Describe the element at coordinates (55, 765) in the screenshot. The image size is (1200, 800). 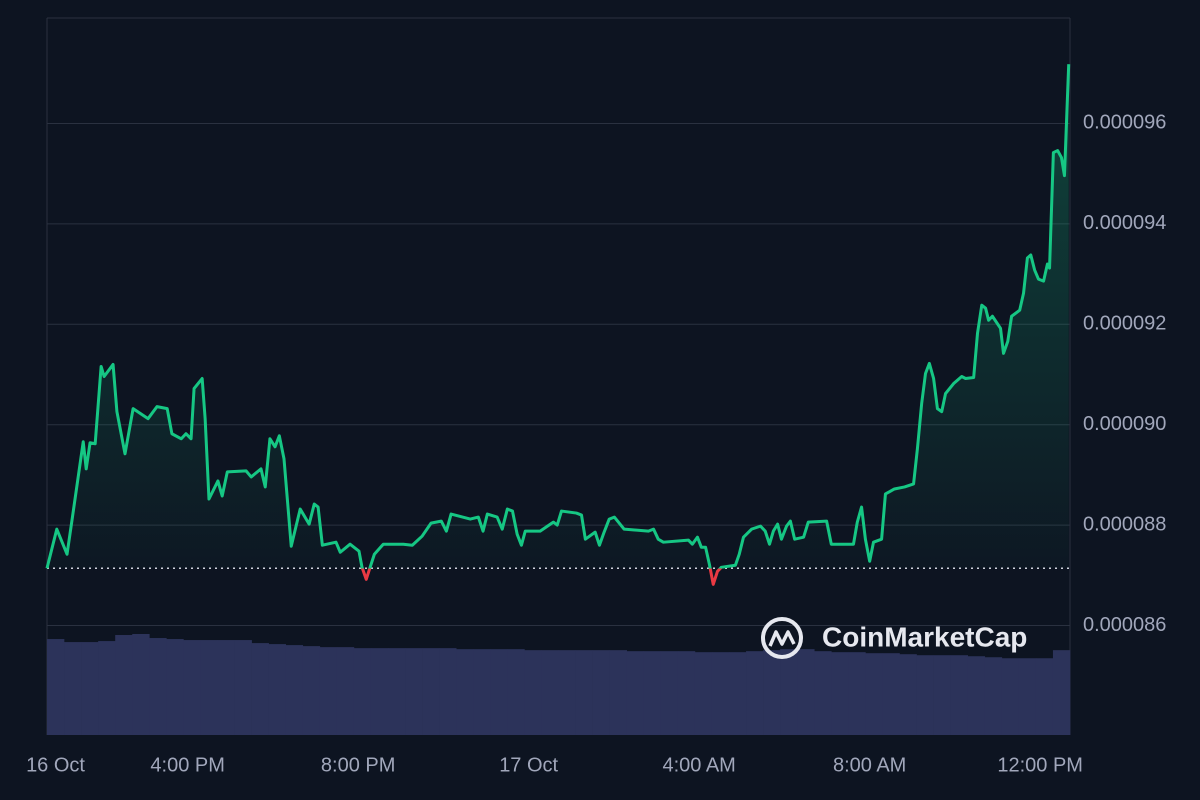
I see `x-tick-label: 16 Oct` at that location.